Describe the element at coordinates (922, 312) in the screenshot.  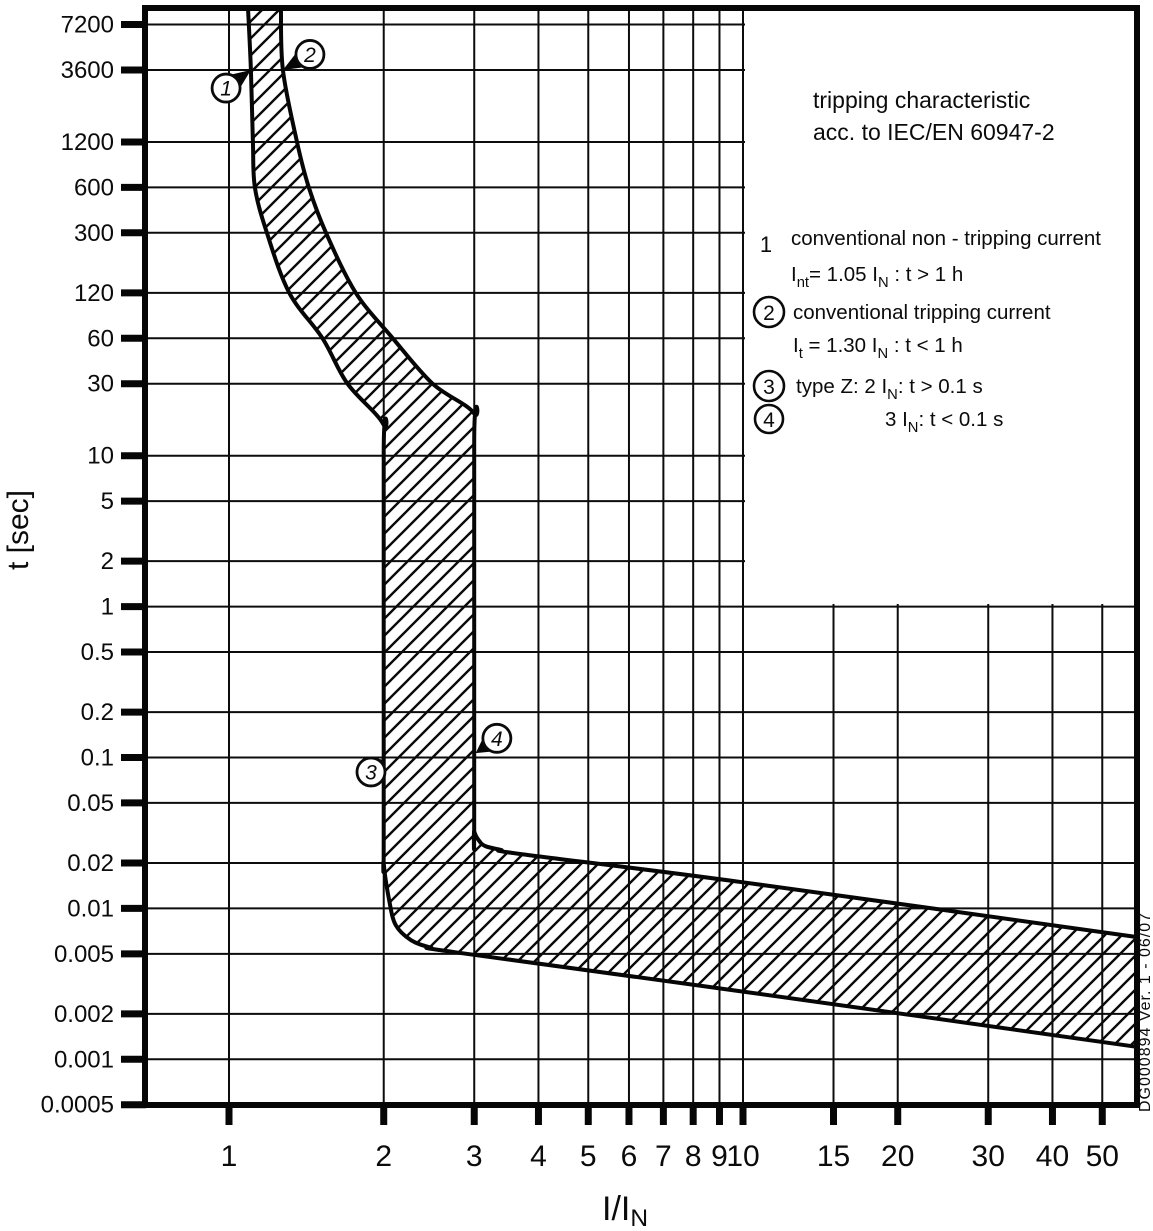
I see `note-text: conventional tripping current` at that location.